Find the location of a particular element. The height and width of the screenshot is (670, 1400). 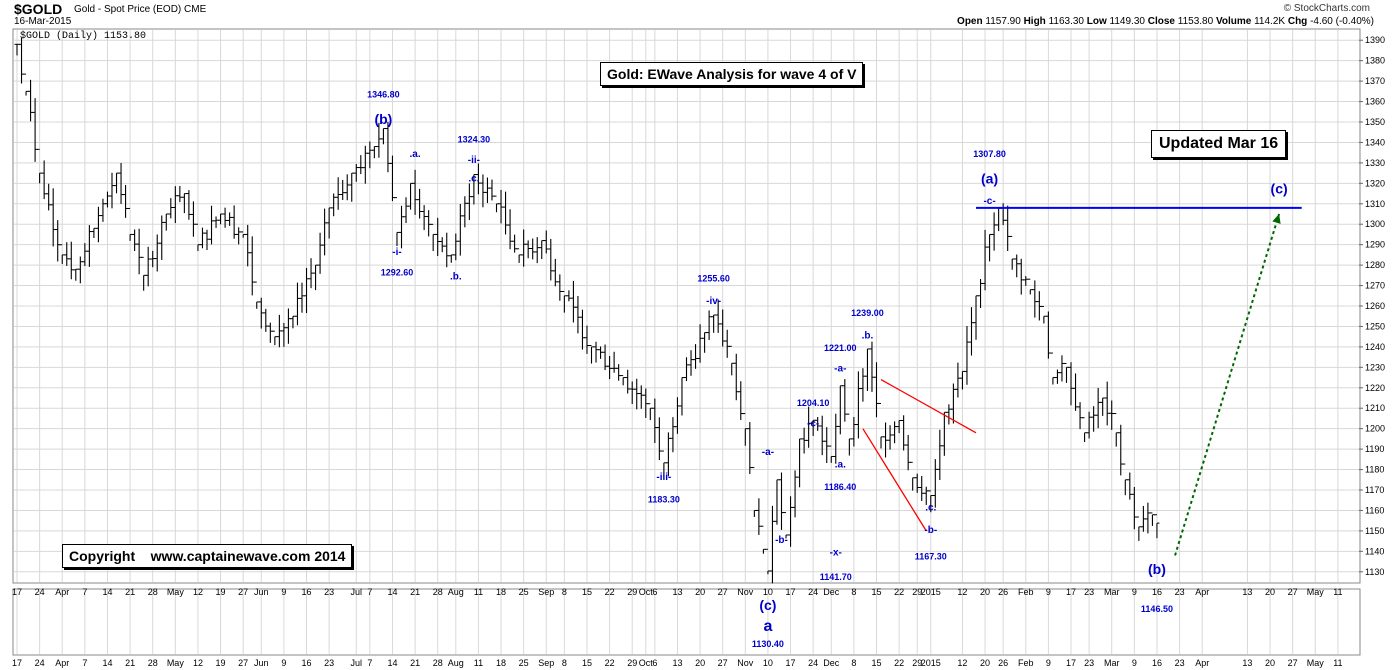

updated-box: Updated Mar 16 is located at coordinates (1219, 144).